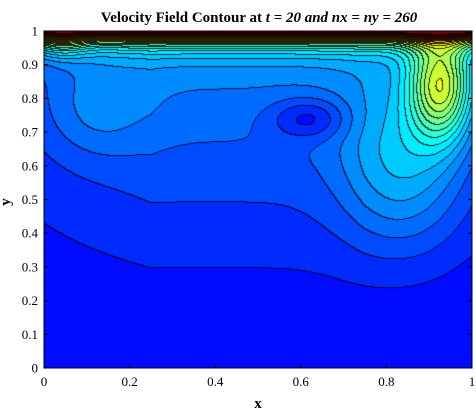 Image resolution: width=476 pixels, height=413 pixels. I want to click on x-tick-label: 0.8, so click(386, 381).